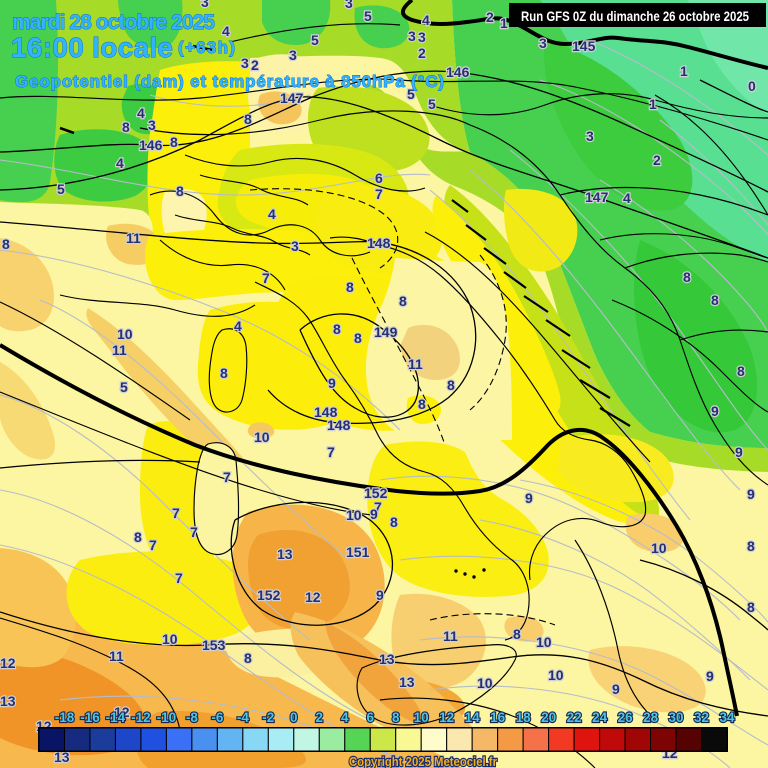 Image resolution: width=768 pixels, height=768 pixels. I want to click on svg-text:Run GFS 0Z du dimanche 26 octo: Run GFS 0Z du dimanche 26 octobre 2025, so click(635, 16).